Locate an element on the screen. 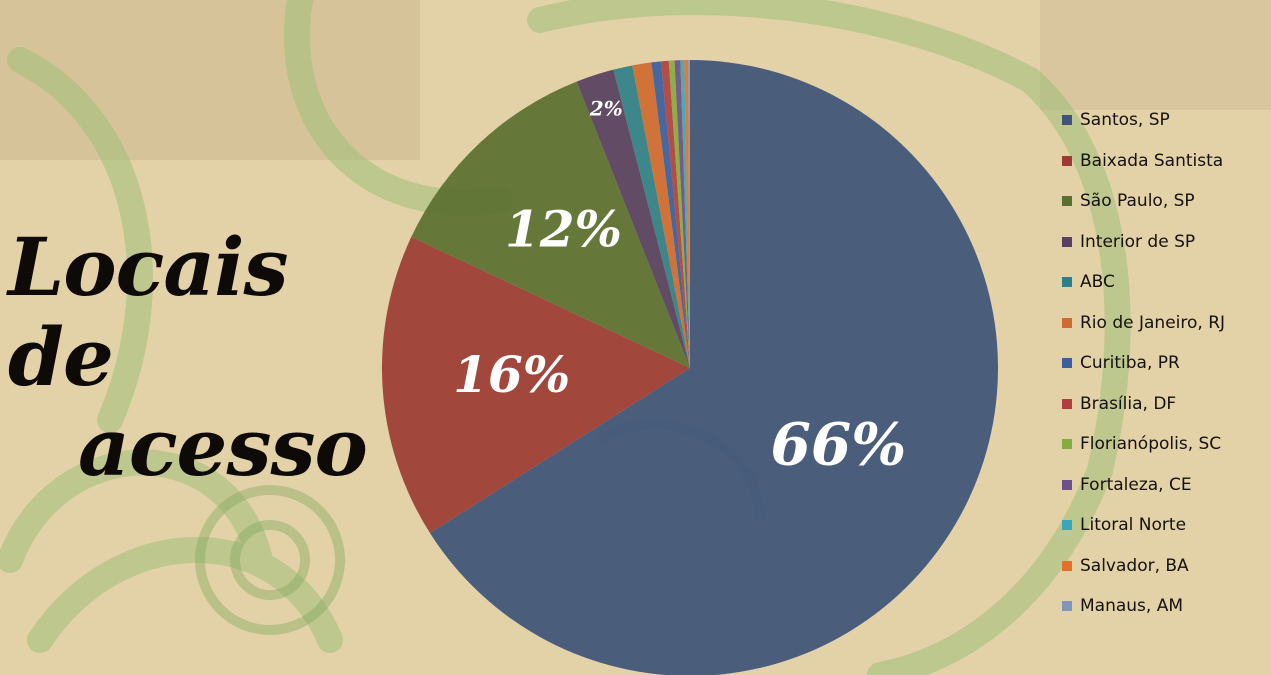 This screenshot has width=1271, height=675. title-line-1: Locais de is located at coordinates (148, 312).